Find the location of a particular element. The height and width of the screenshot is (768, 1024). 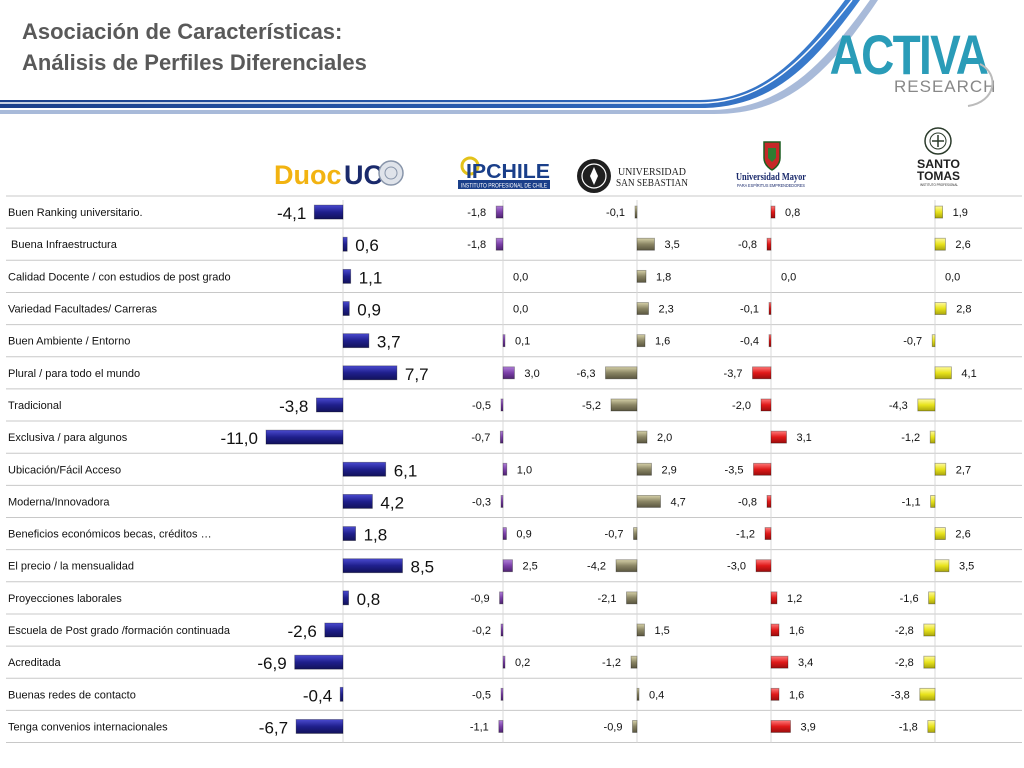

value-label-ipchile: -0,5 is located at coordinates (481, 406).